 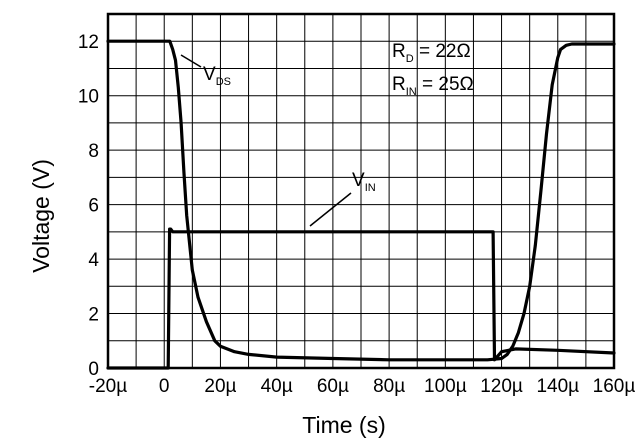 I want to click on x-tick-label: 20µ, so click(x=220, y=386).